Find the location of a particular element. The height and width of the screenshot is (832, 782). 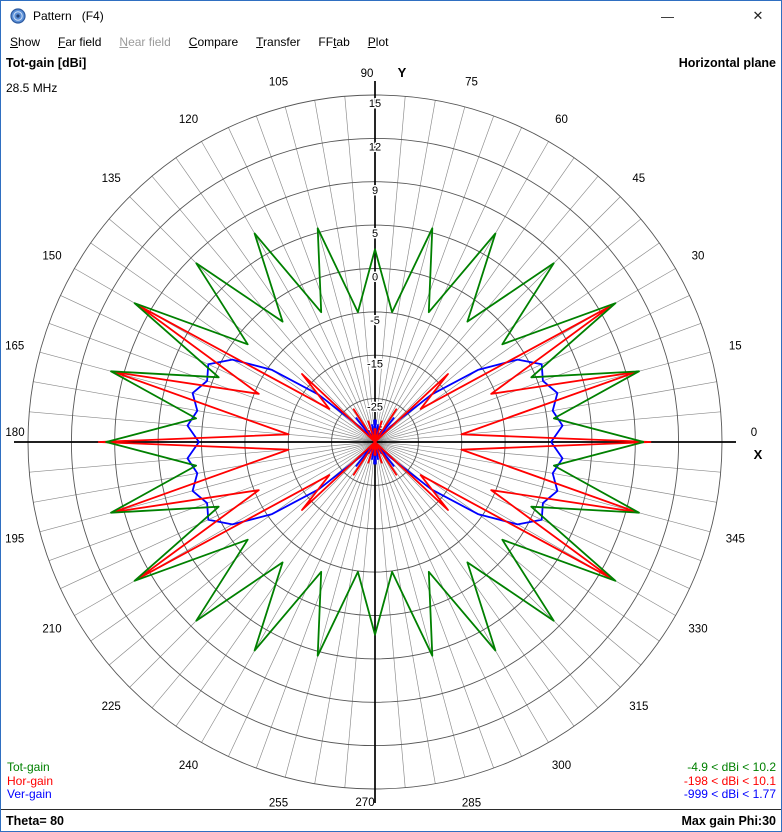

close-icon: ✕ is located at coordinates (758, 15).